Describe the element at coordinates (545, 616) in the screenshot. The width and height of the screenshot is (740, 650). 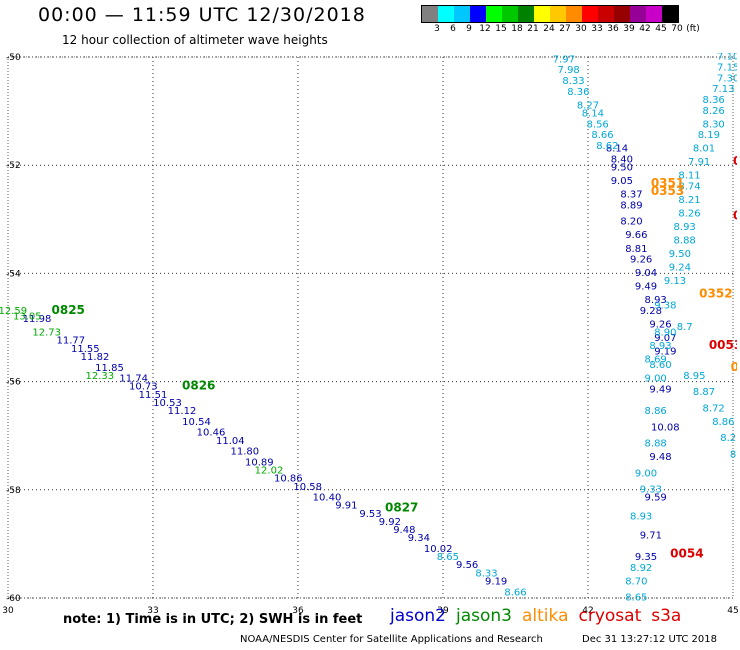
I see `satellite-legend-altika: altika` at that location.